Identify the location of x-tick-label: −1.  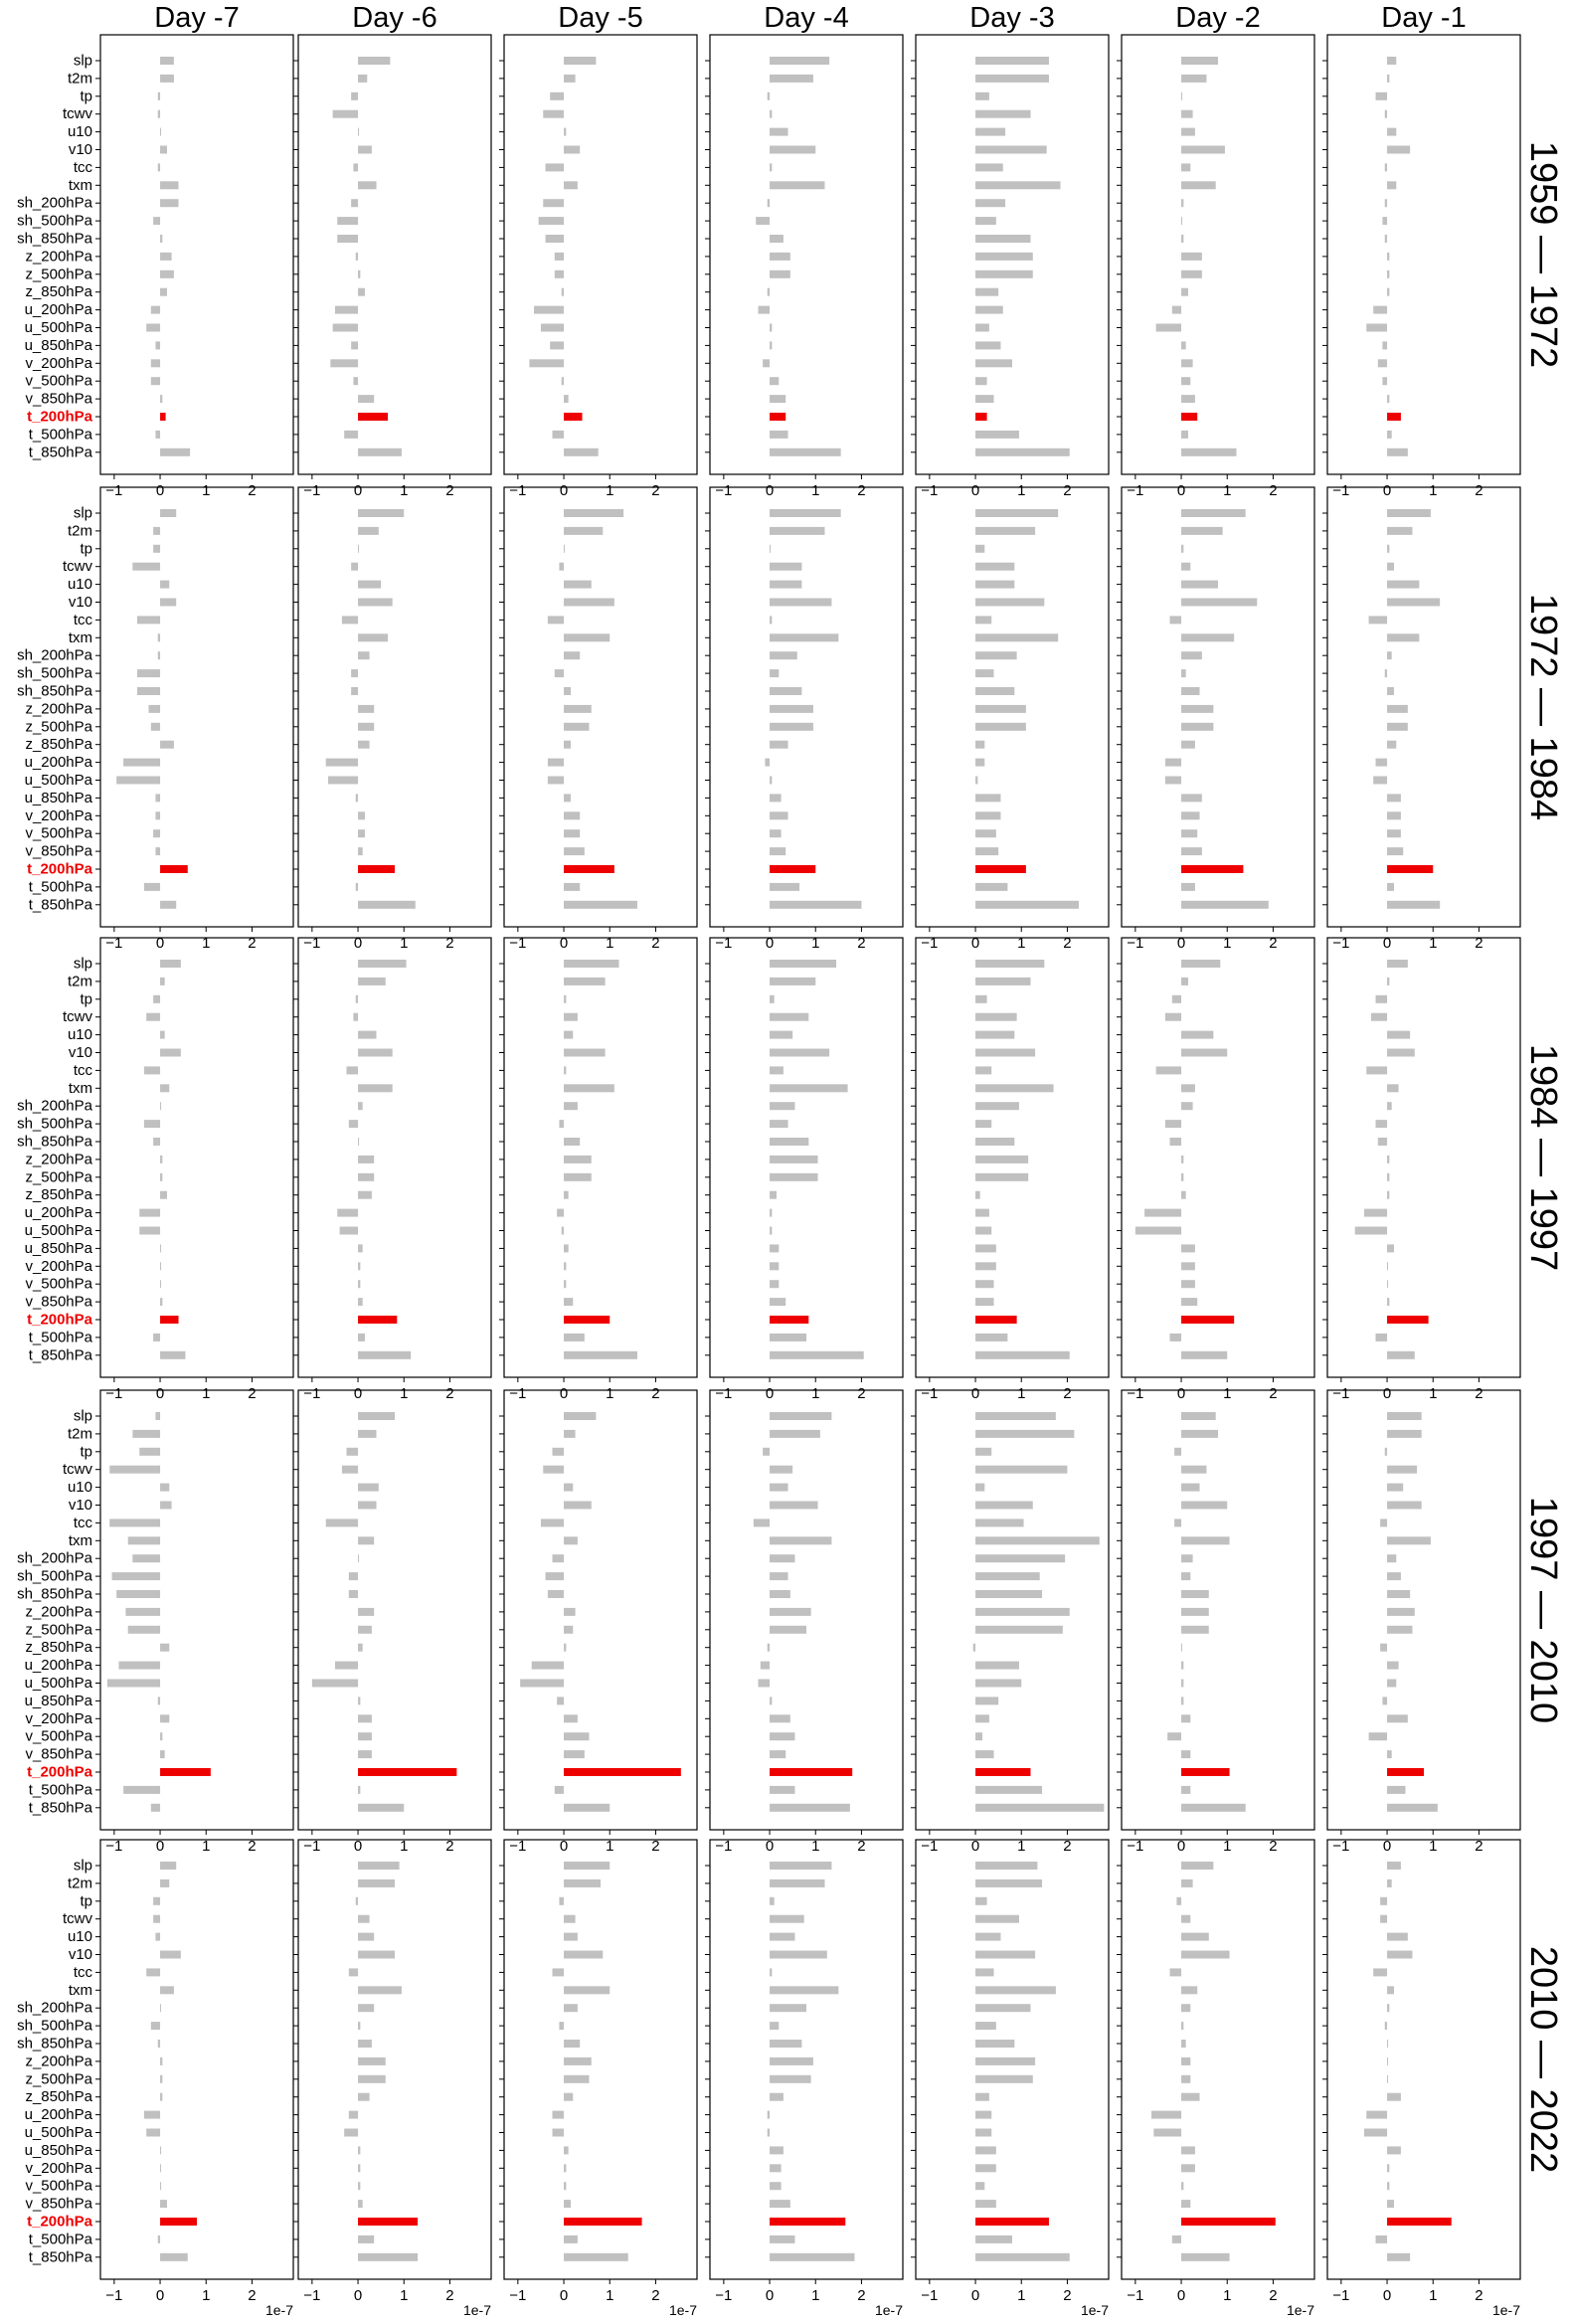
(1135, 1393).